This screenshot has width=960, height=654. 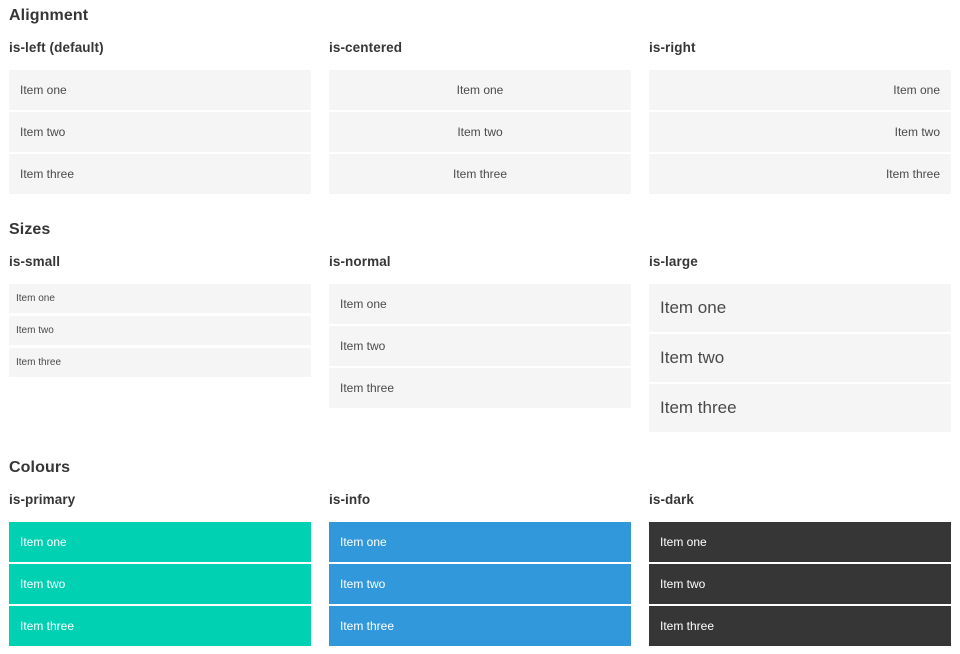 What do you see at coordinates (350, 499) in the screenshot?
I see `group-label: is-info` at bounding box center [350, 499].